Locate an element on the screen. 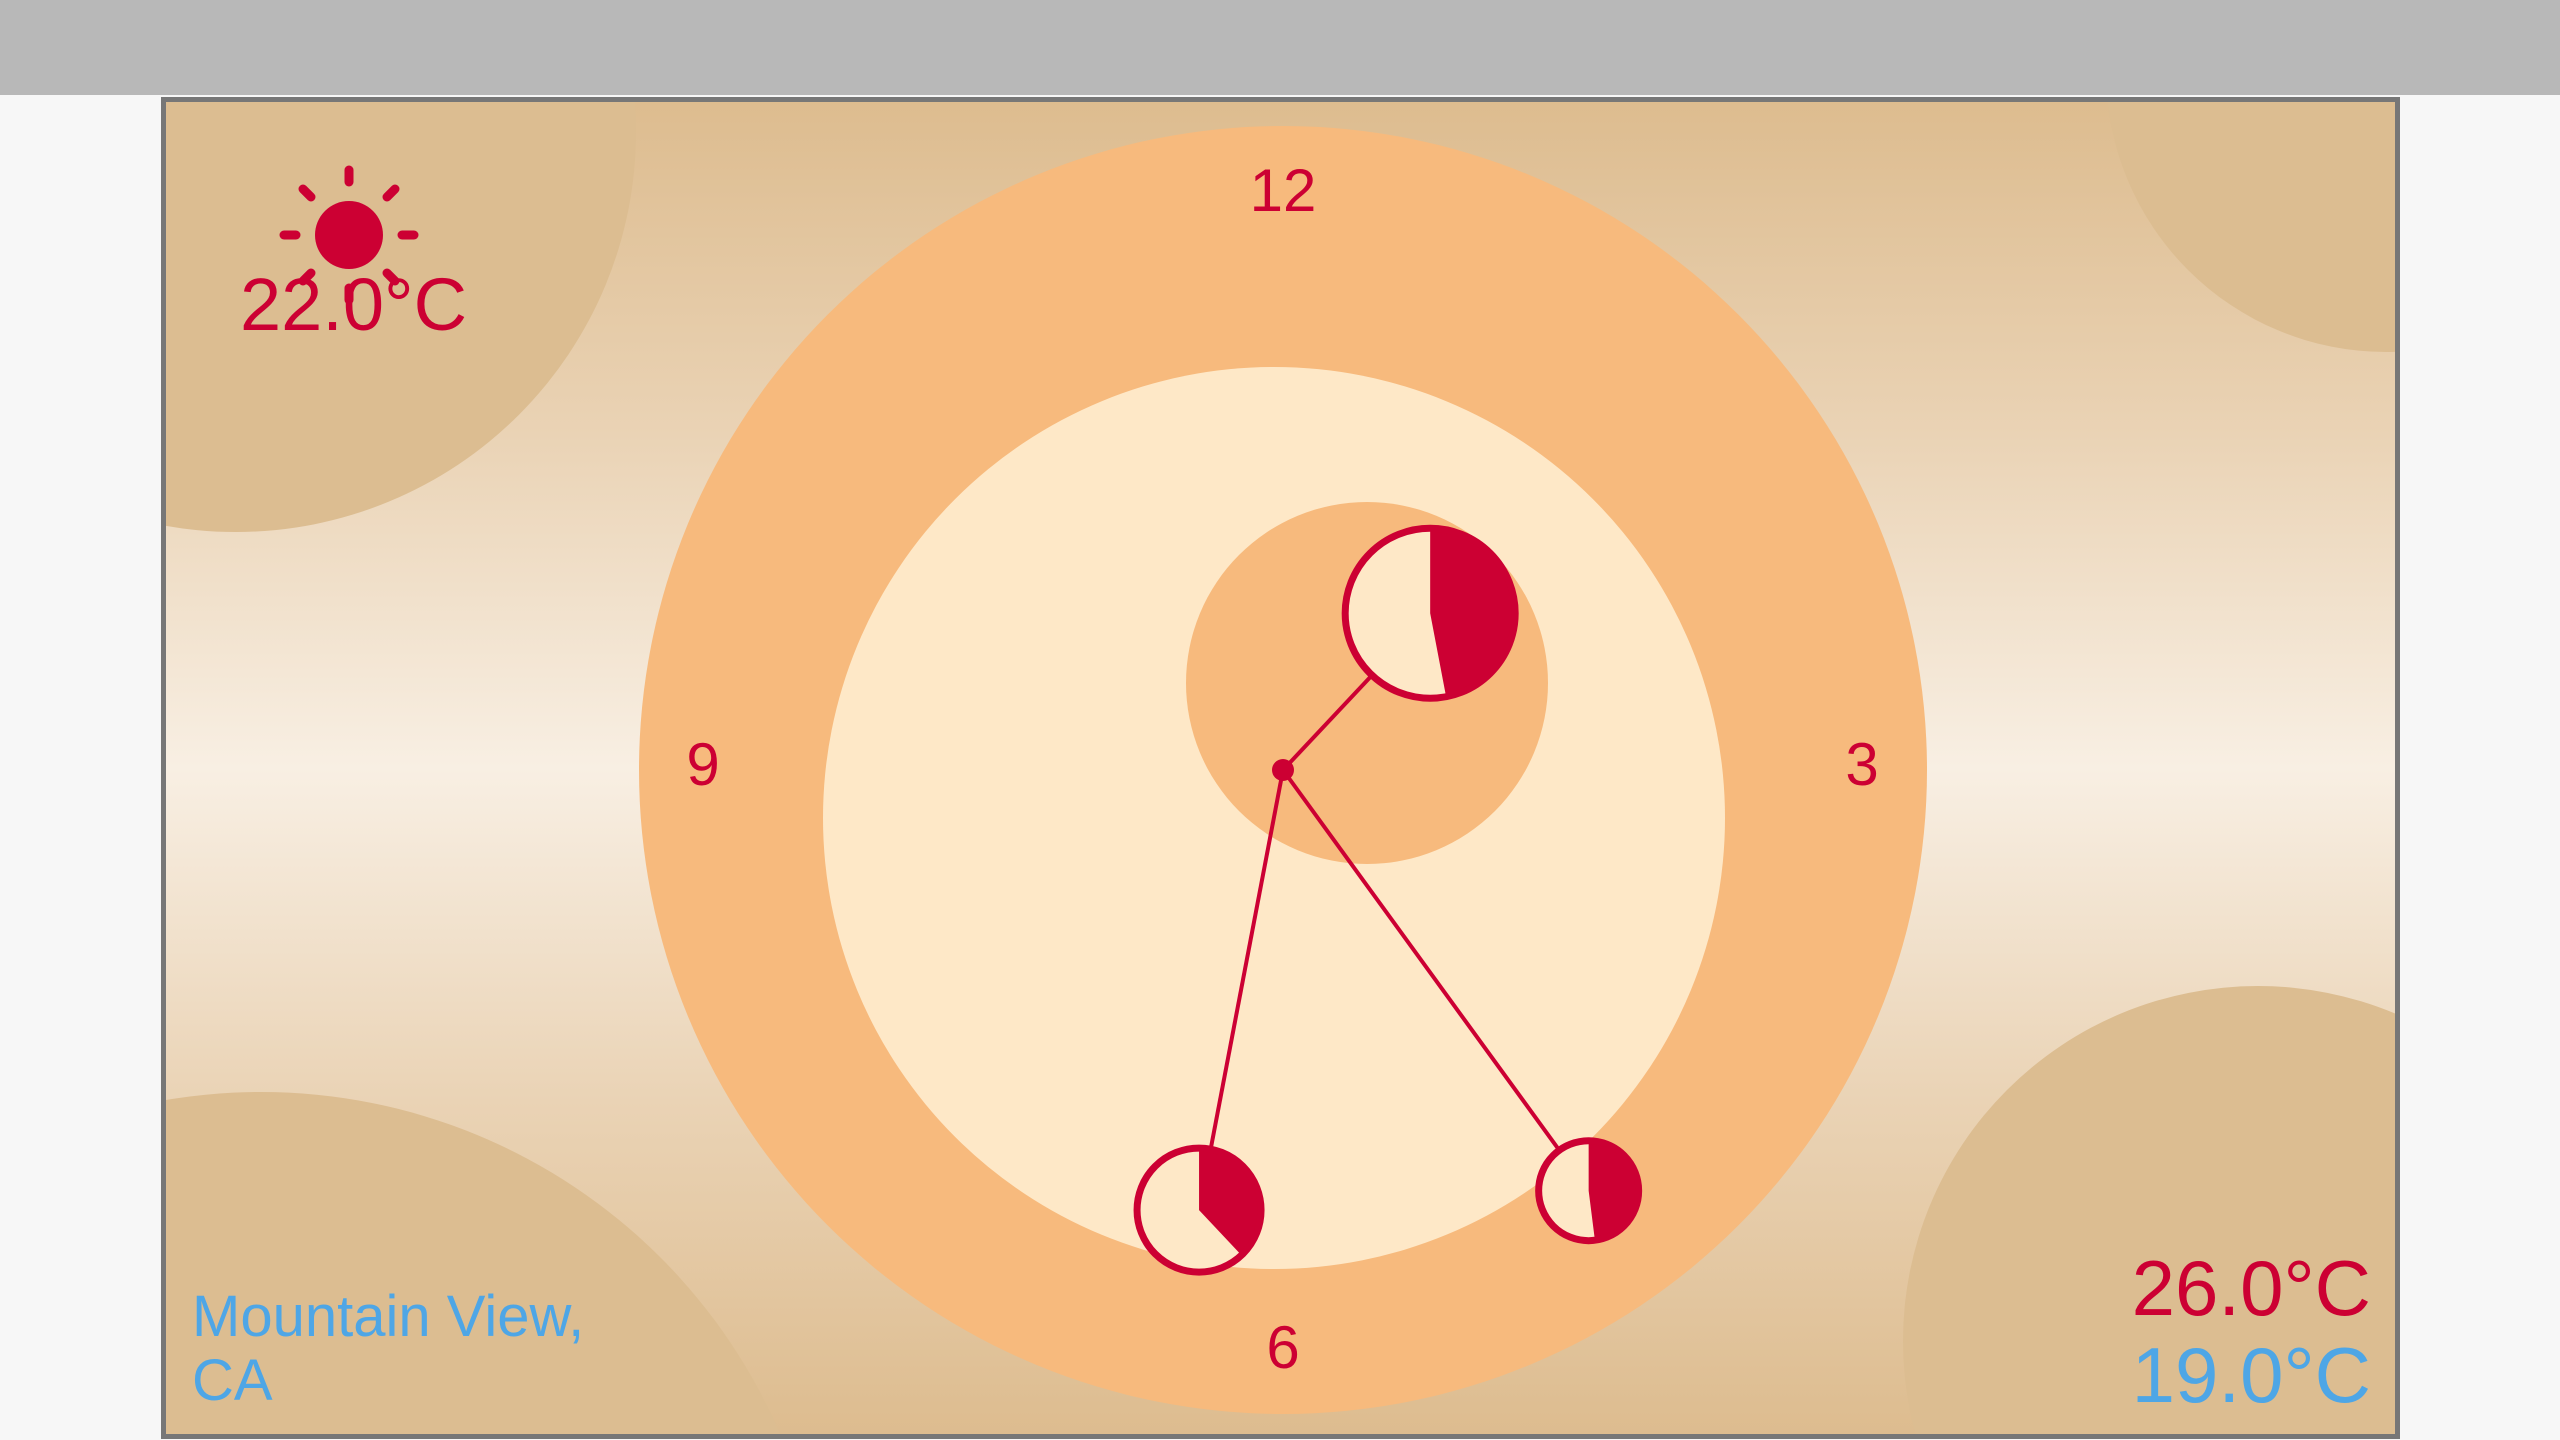  numeral-3: 3 is located at coordinates (1861, 764).